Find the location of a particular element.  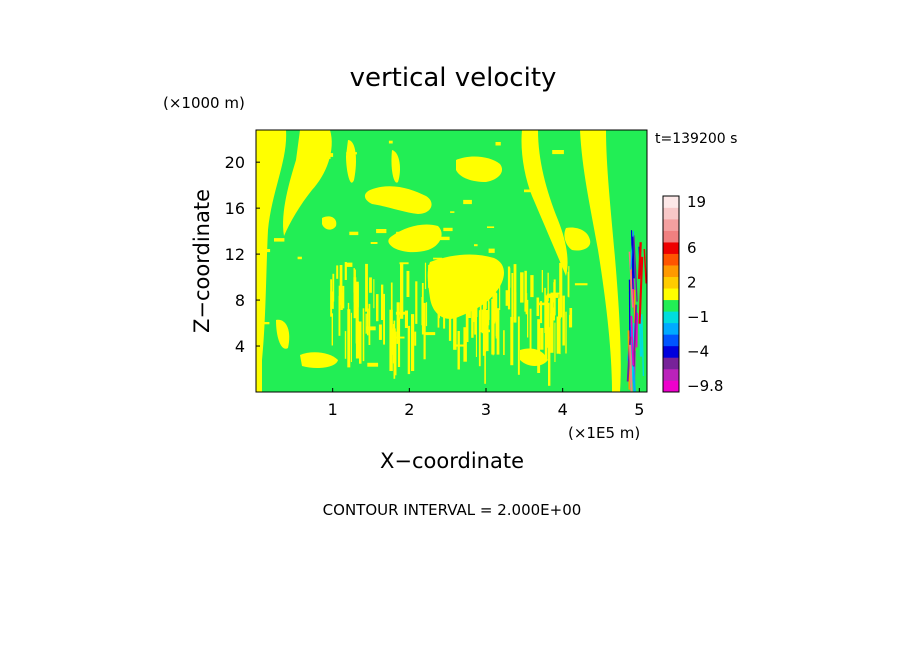

y-tick-label: 20 is located at coordinates (235, 162).